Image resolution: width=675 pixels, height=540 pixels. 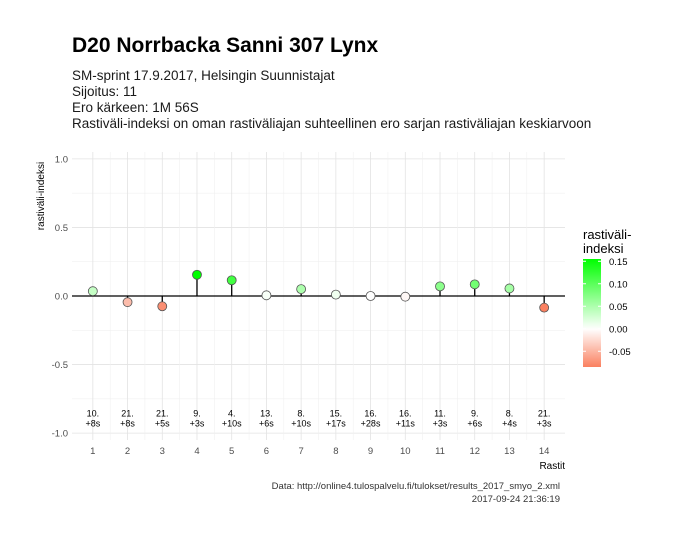 I want to click on x-tick-label: 7, so click(x=300, y=451).